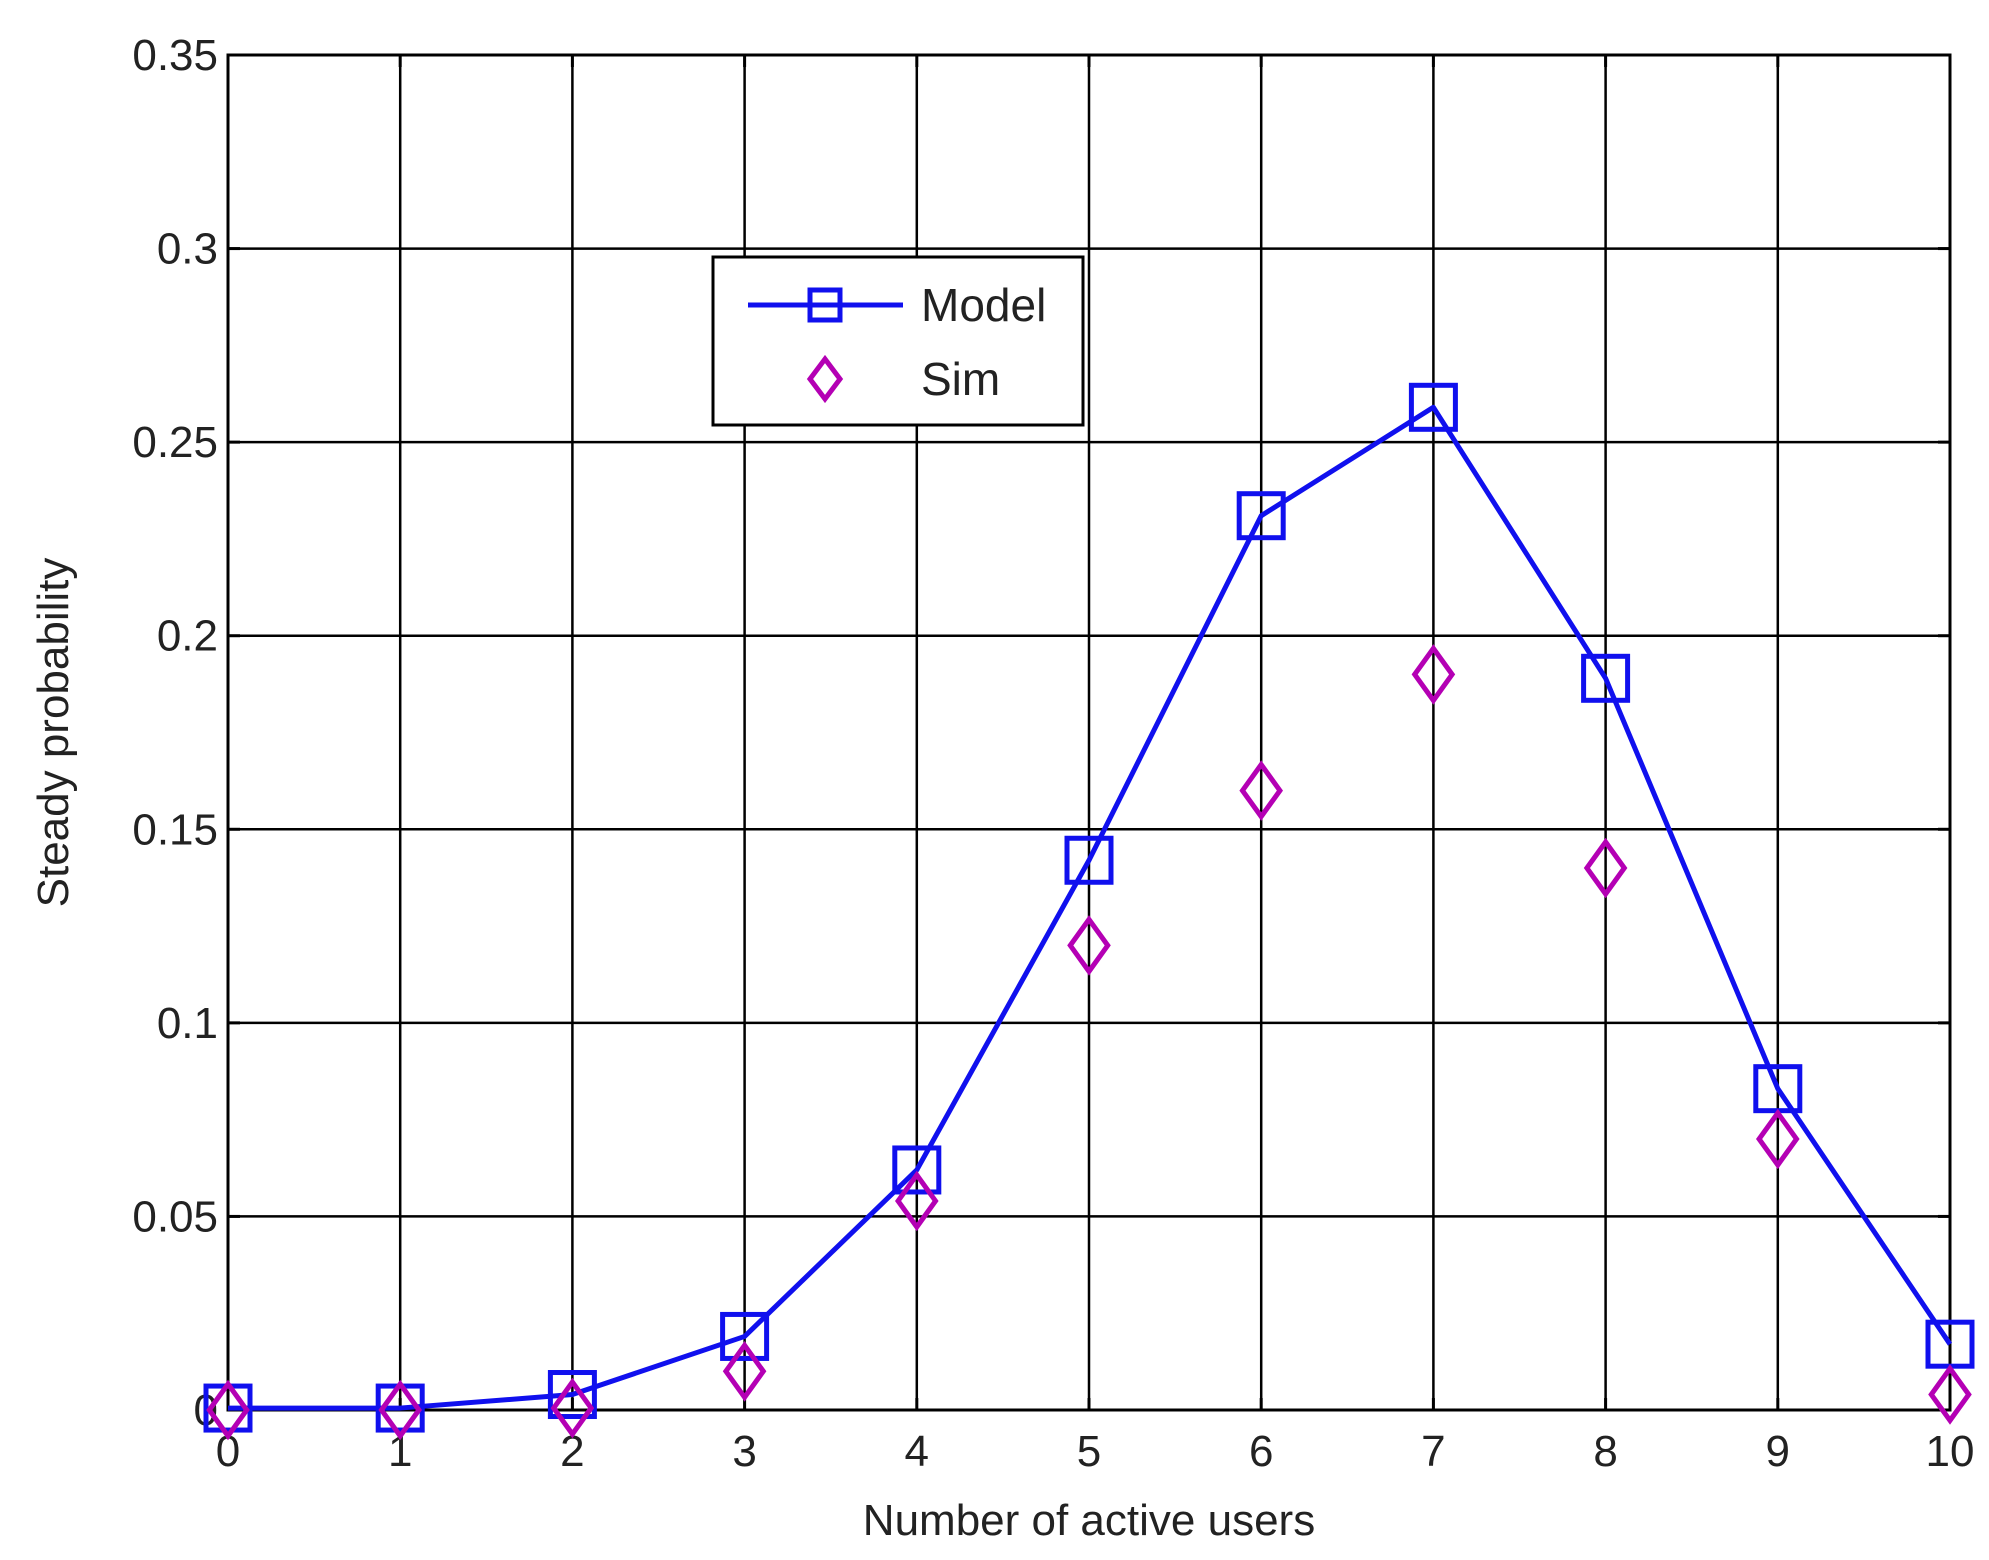  What do you see at coordinates (187, 249) in the screenshot?
I see `y-tick-label: 0.3` at bounding box center [187, 249].